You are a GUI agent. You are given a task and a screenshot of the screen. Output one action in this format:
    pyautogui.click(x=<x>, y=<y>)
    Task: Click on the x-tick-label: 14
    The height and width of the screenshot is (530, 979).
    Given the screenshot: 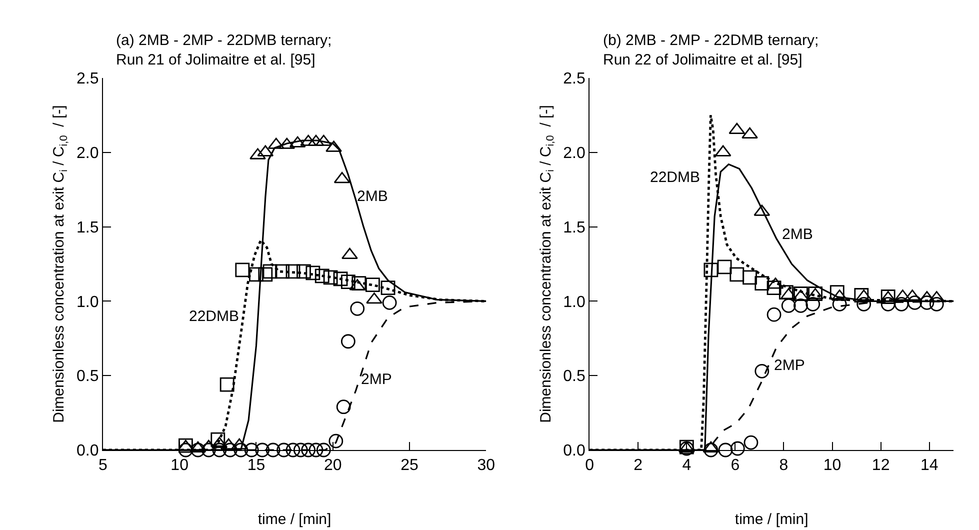 What is the action you would take?
    pyautogui.click(x=929, y=465)
    